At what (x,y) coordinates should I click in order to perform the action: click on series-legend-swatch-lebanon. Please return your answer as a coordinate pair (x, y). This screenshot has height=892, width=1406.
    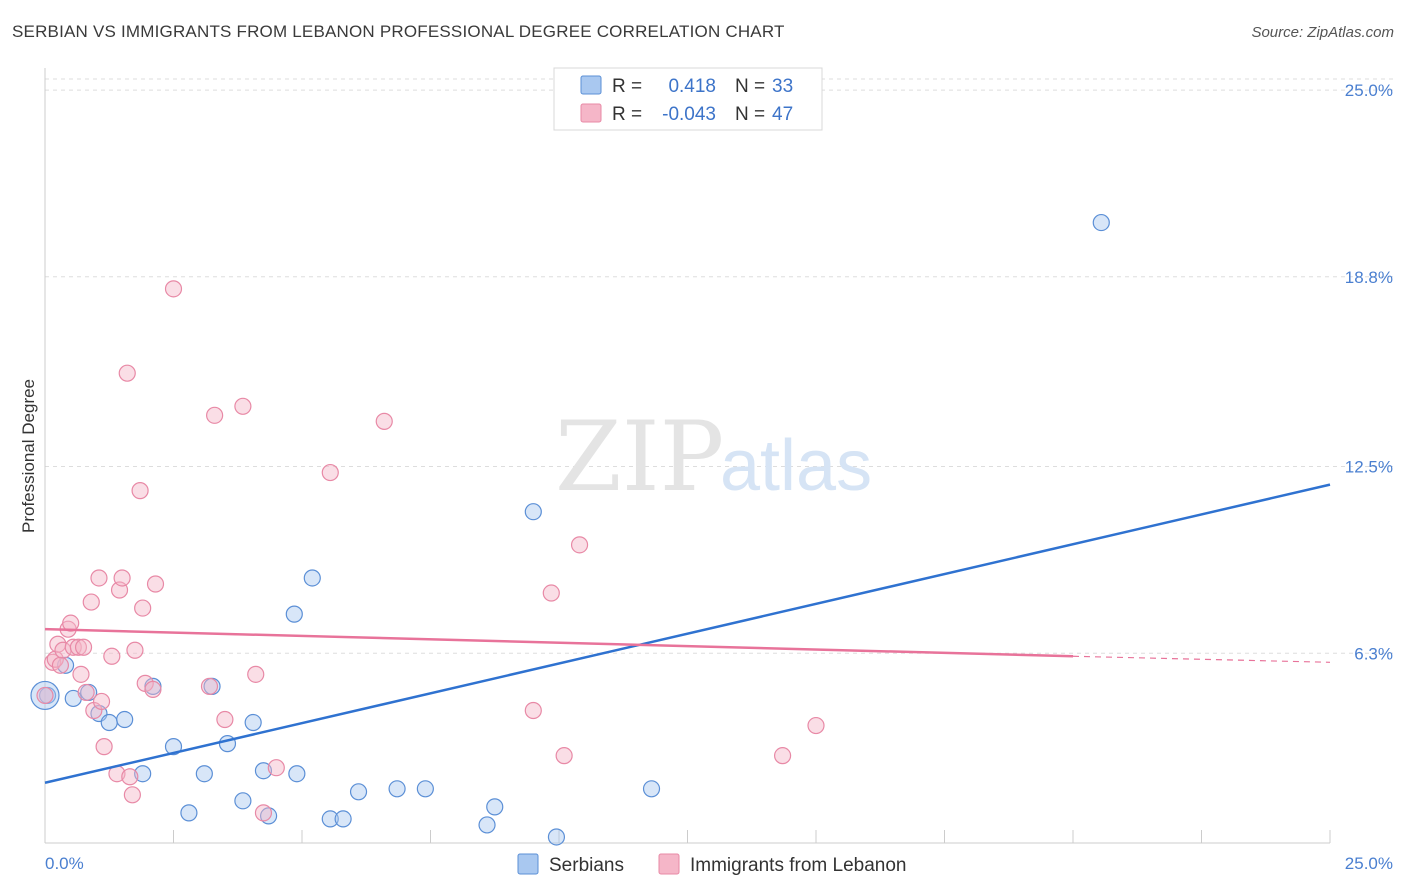
    Looking at the image, I should click on (669, 864).